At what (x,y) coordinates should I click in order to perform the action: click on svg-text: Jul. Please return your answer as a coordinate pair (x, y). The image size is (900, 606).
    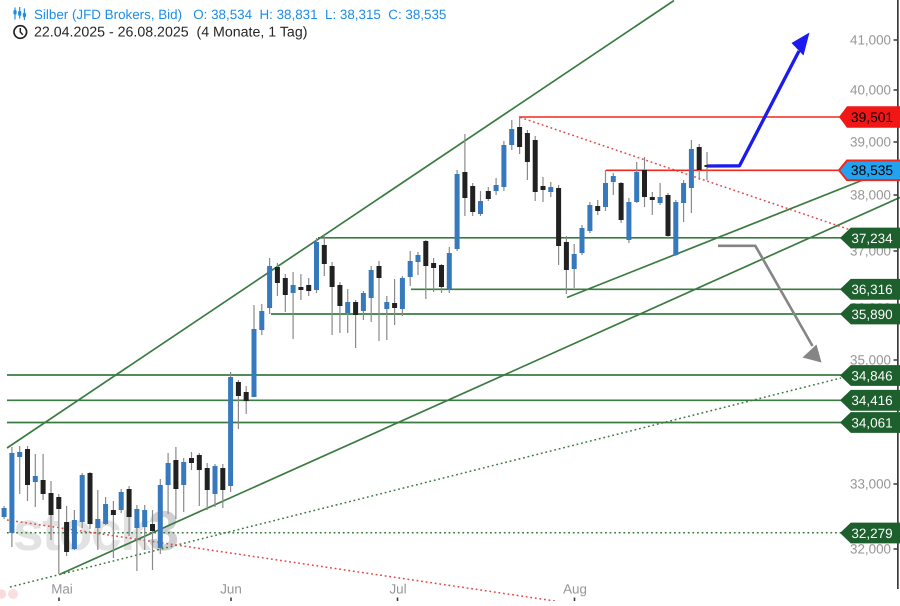
    Looking at the image, I should click on (397, 589).